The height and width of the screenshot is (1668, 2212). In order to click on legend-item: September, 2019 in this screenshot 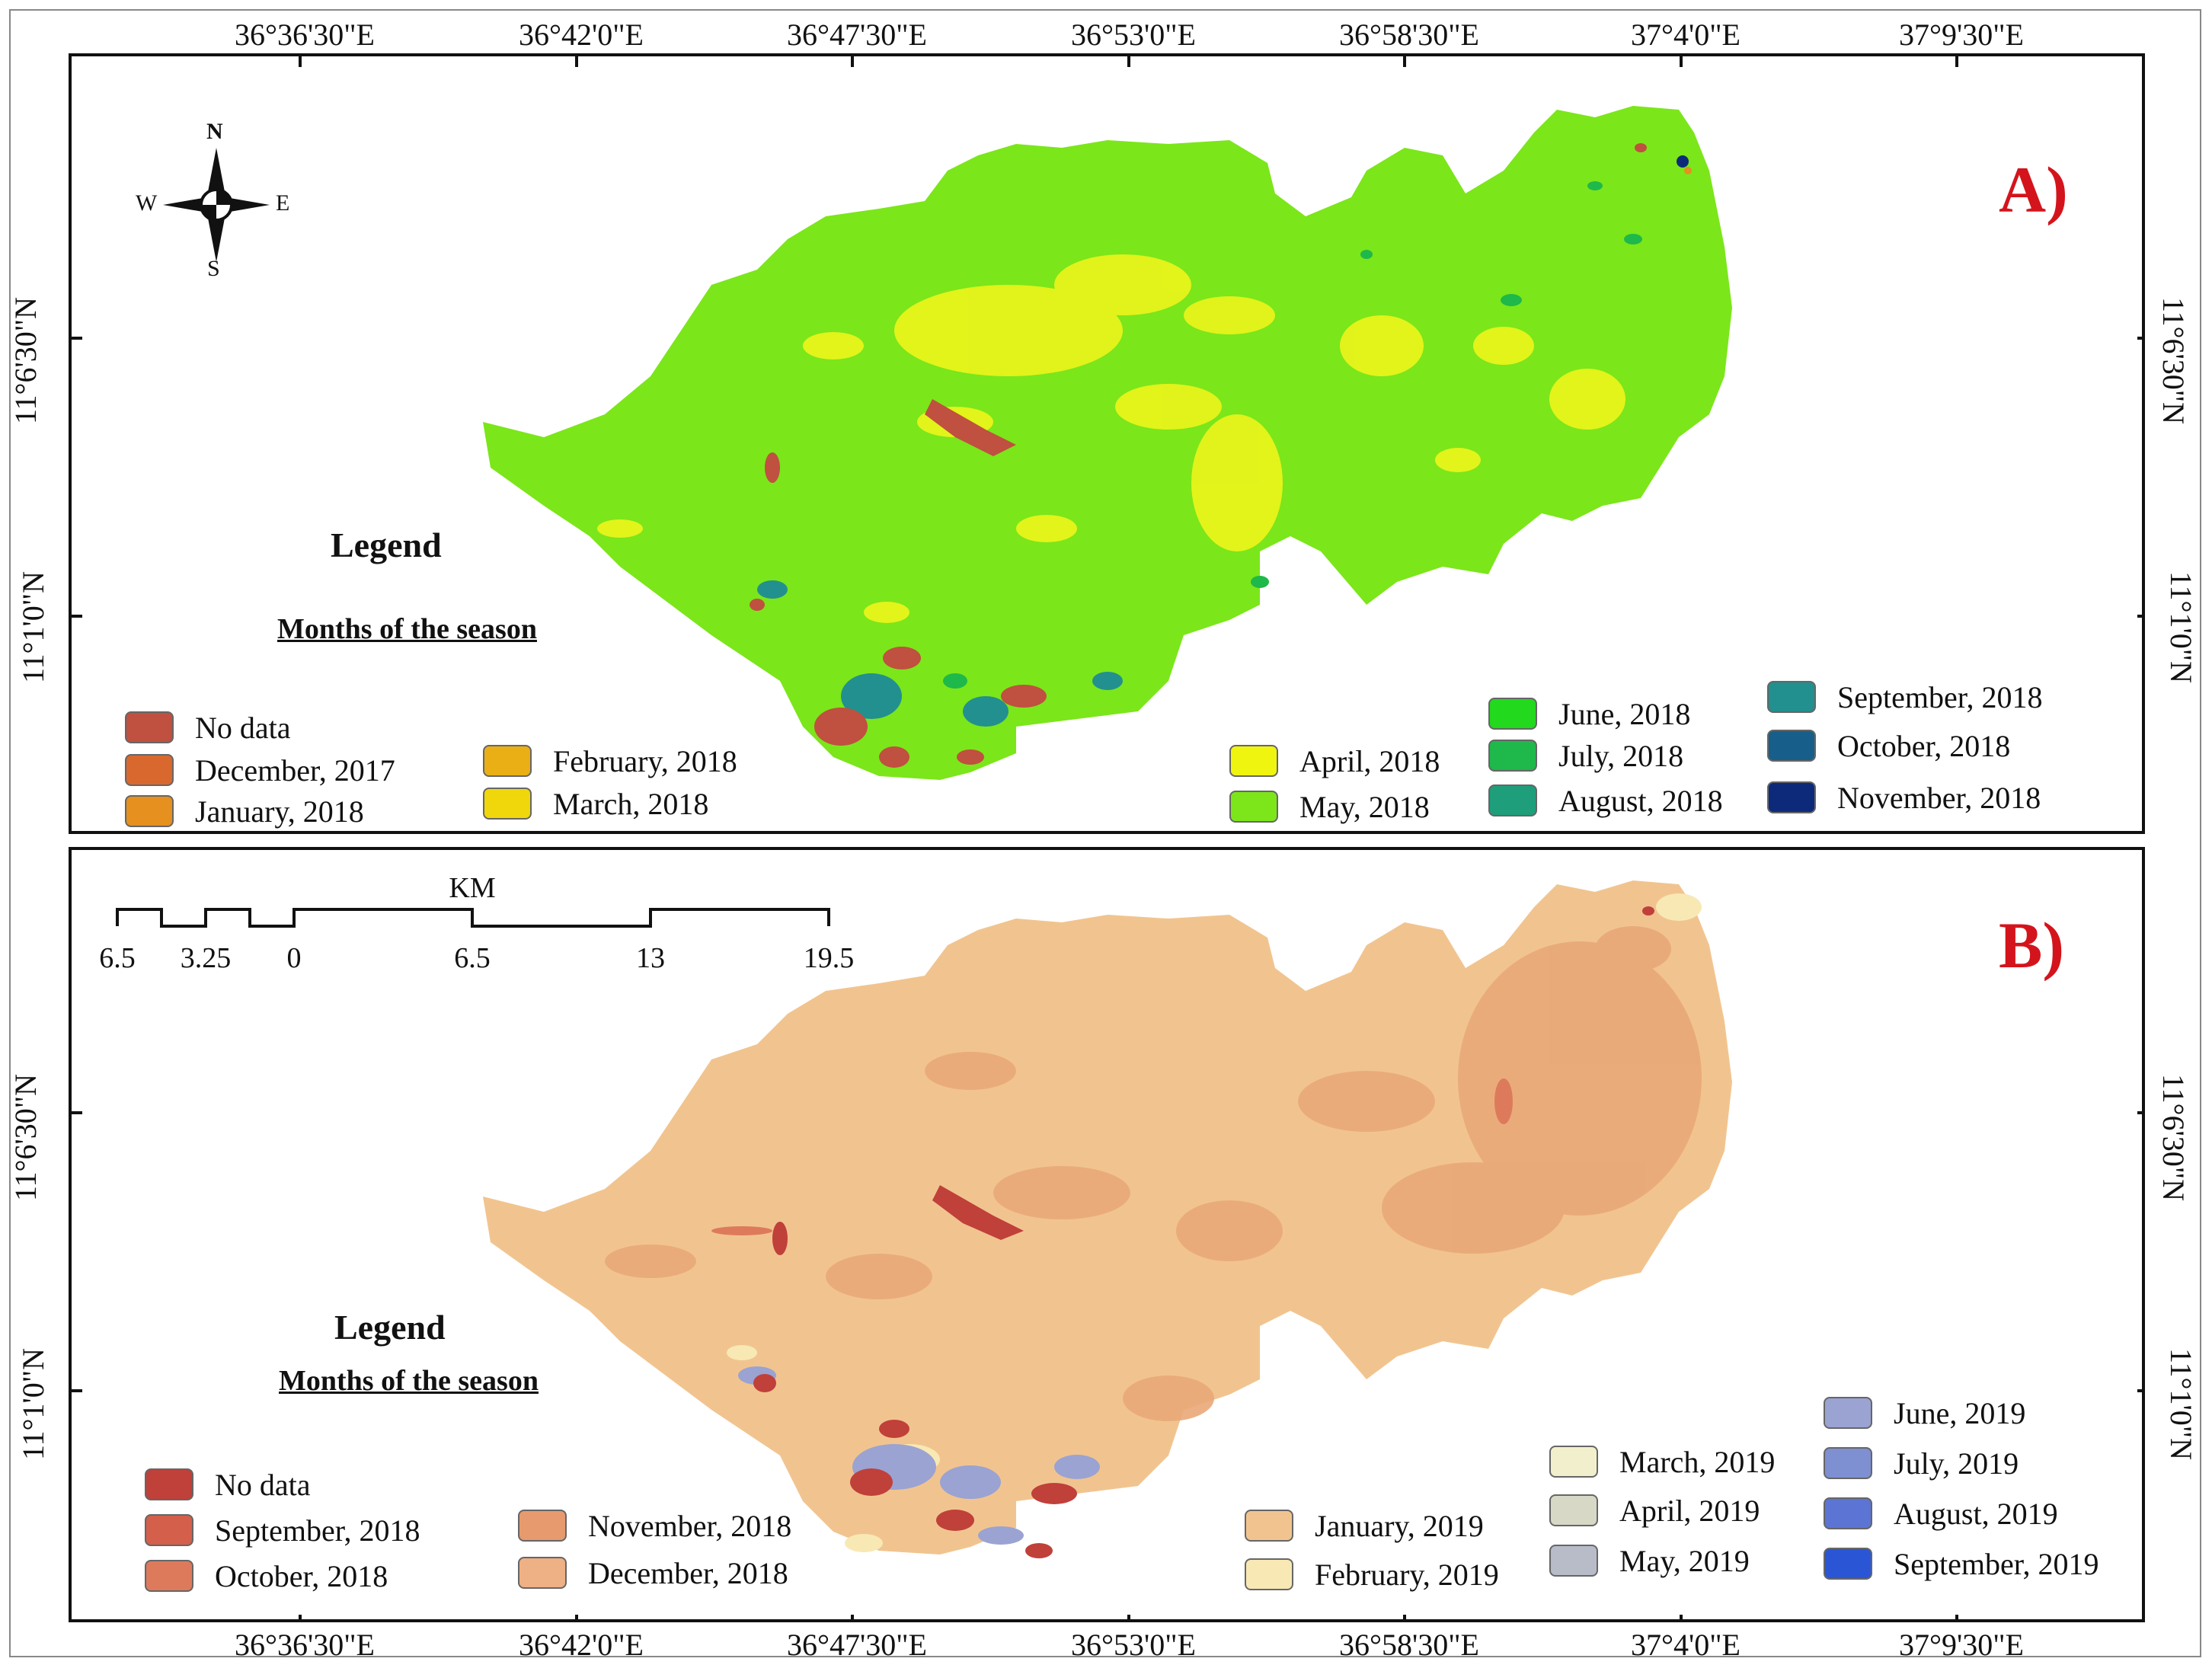, I will do `click(1961, 1564)`.